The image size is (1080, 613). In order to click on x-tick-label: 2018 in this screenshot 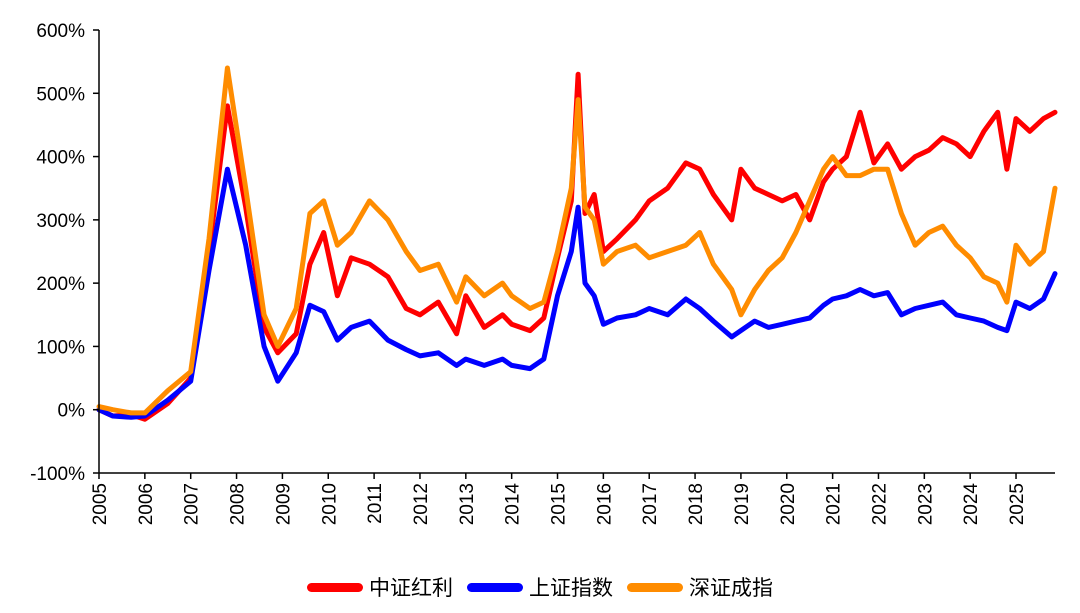, I will do `click(696, 504)`.